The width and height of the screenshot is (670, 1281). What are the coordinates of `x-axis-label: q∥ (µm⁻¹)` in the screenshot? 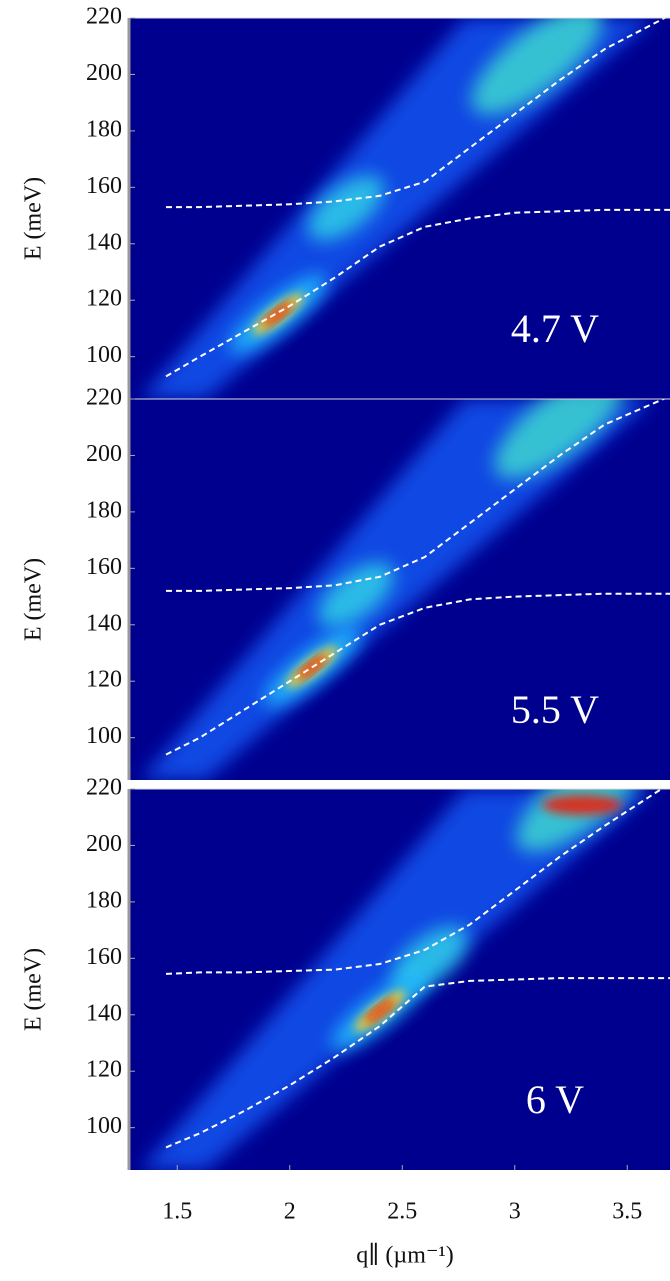 It's located at (404, 1256).